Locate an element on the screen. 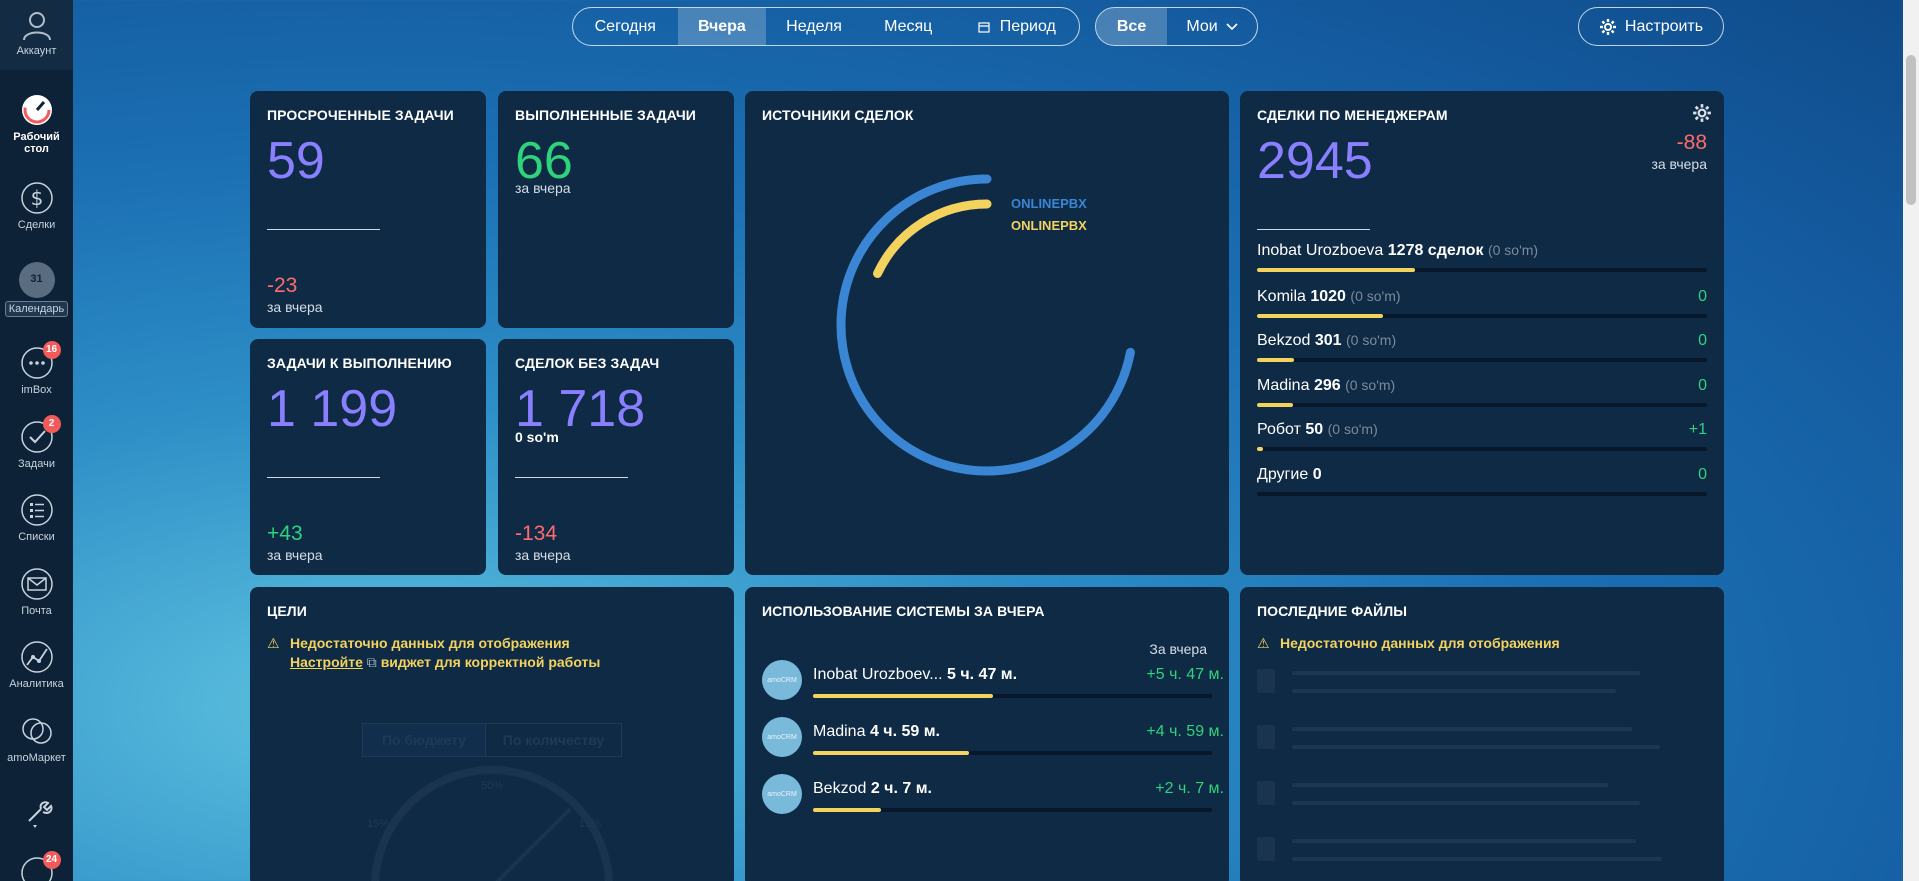 This screenshot has height=881, width=1919. card-title: ЦЕЛИ is located at coordinates (287, 611).